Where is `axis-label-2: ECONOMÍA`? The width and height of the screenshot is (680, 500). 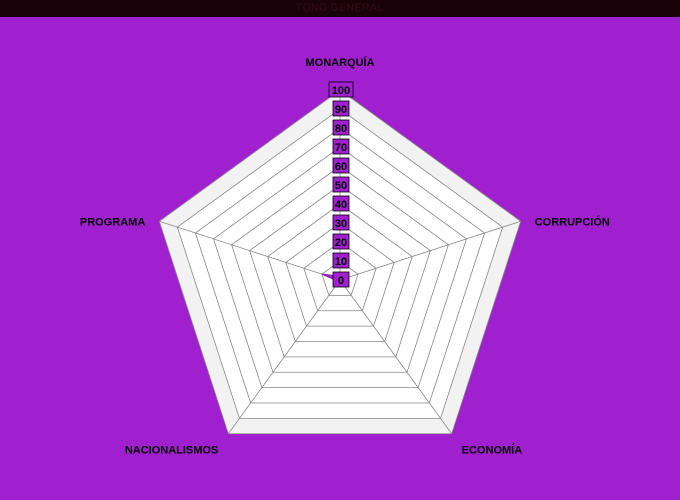 axis-label-2: ECONOMÍA is located at coordinates (492, 450).